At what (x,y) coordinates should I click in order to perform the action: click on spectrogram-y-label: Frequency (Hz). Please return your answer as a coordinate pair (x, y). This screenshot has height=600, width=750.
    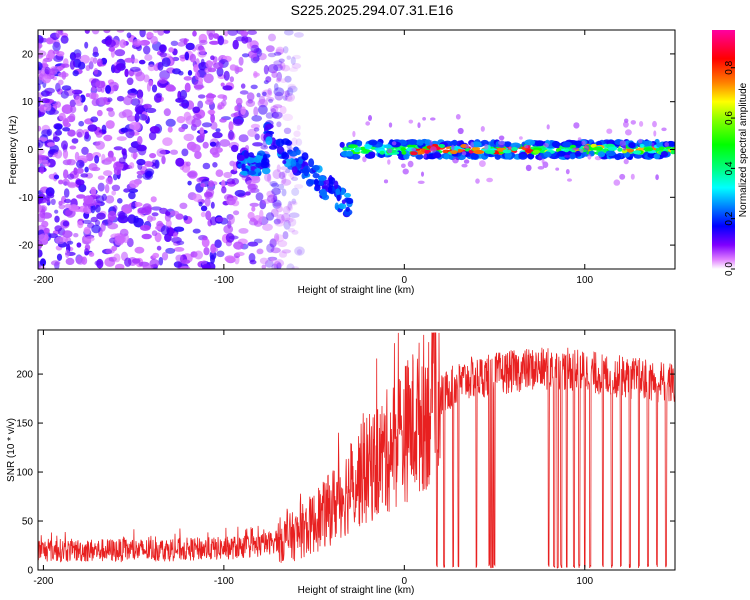
    Looking at the image, I should click on (13, 150).